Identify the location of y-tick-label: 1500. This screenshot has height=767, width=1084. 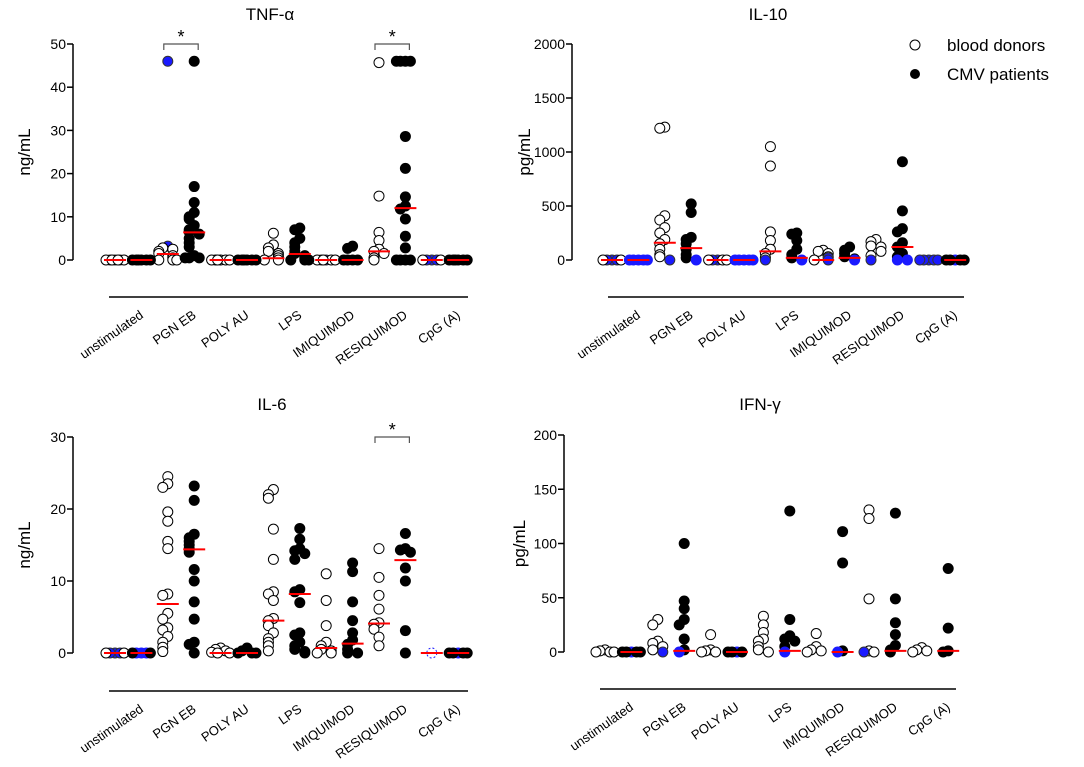
(549, 98).